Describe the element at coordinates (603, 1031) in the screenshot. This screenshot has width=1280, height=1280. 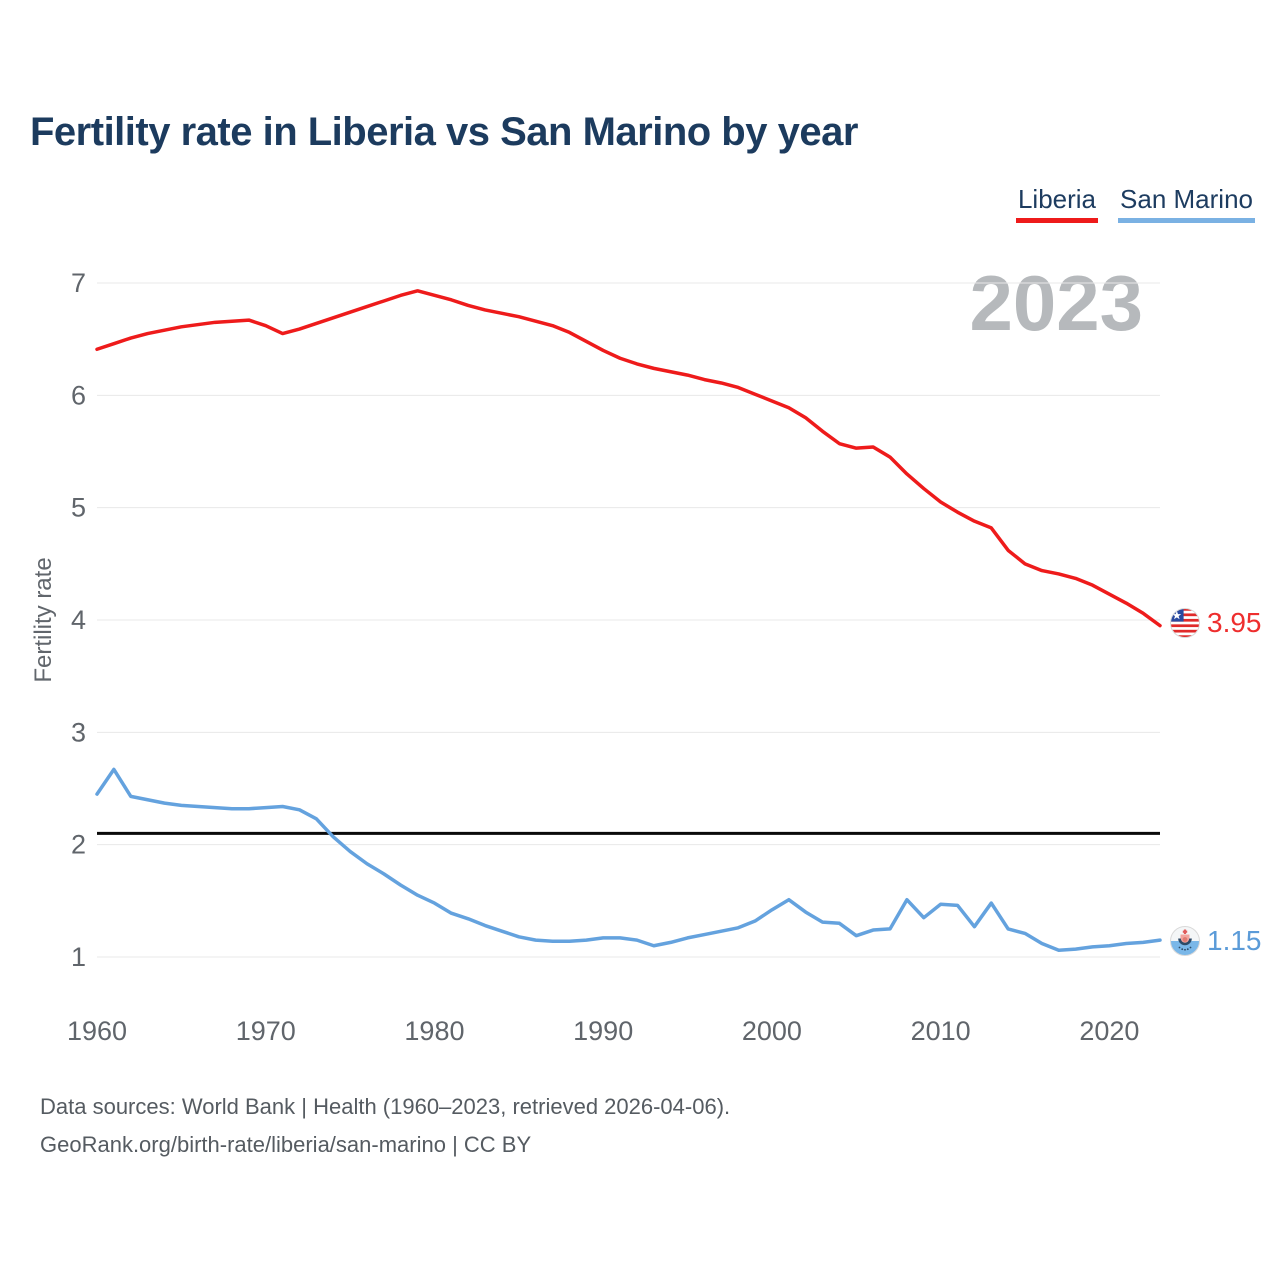
I see `svg-text: 1990` at that location.